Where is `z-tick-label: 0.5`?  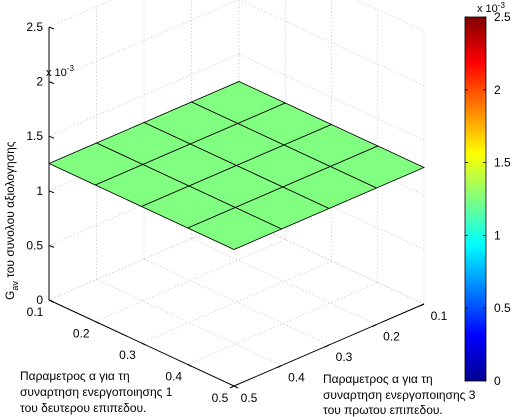
z-tick-label: 0.5 is located at coordinates (34, 245).